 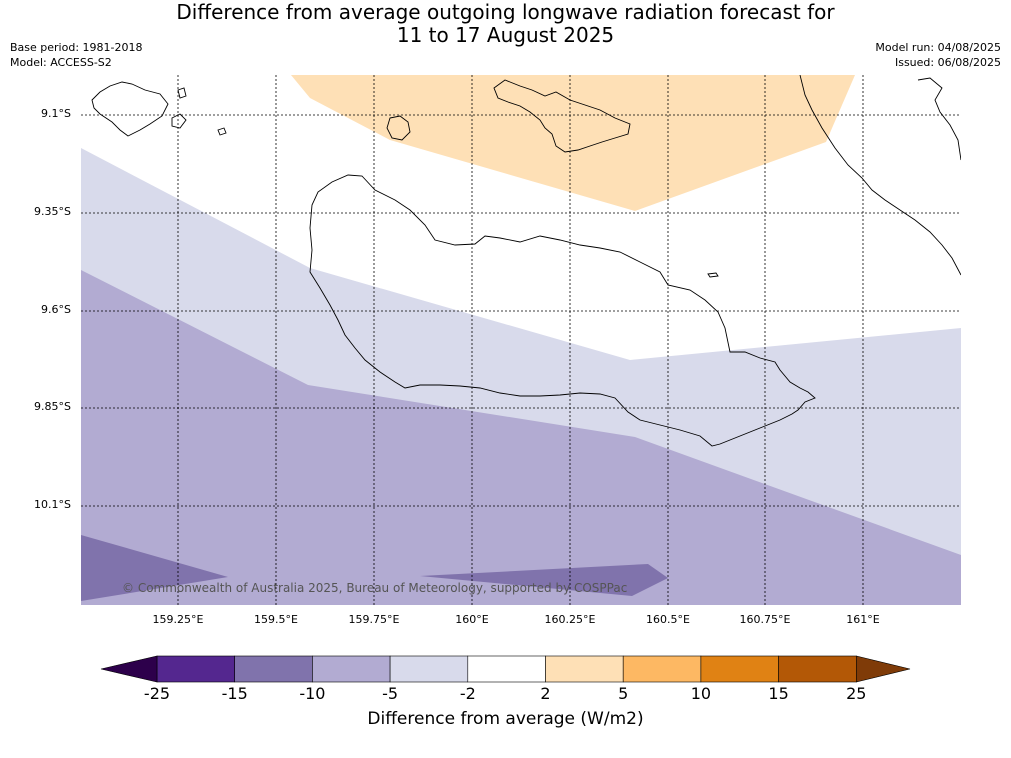 I want to click on lat-label: 10.1°S, so click(x=52, y=504).